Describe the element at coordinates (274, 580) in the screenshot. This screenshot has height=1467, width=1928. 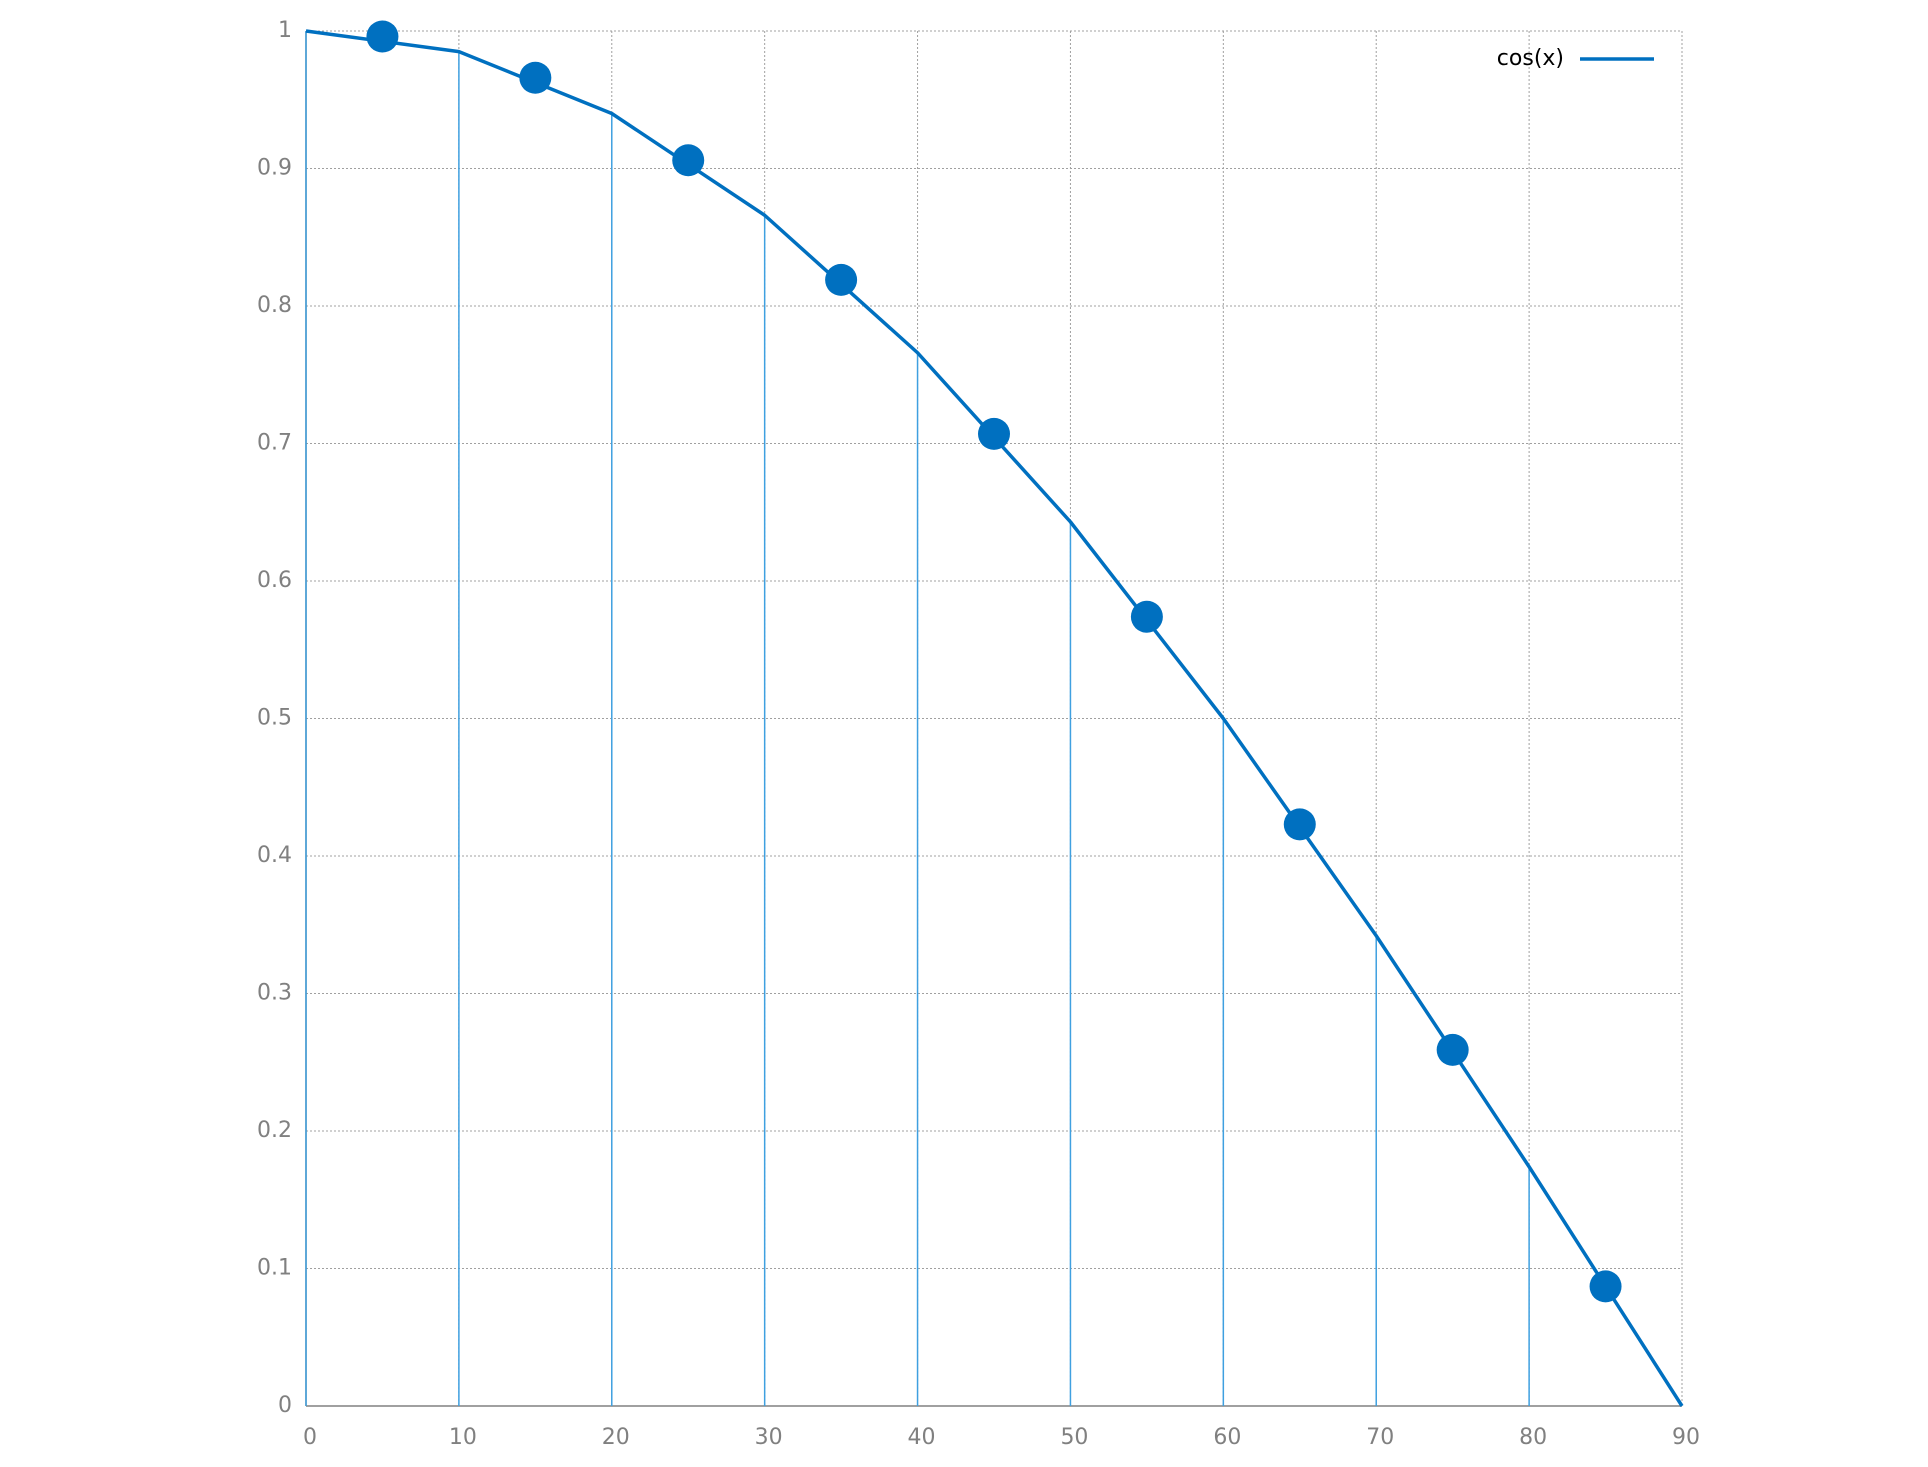
I see `y-tick-label: 0.6` at that location.